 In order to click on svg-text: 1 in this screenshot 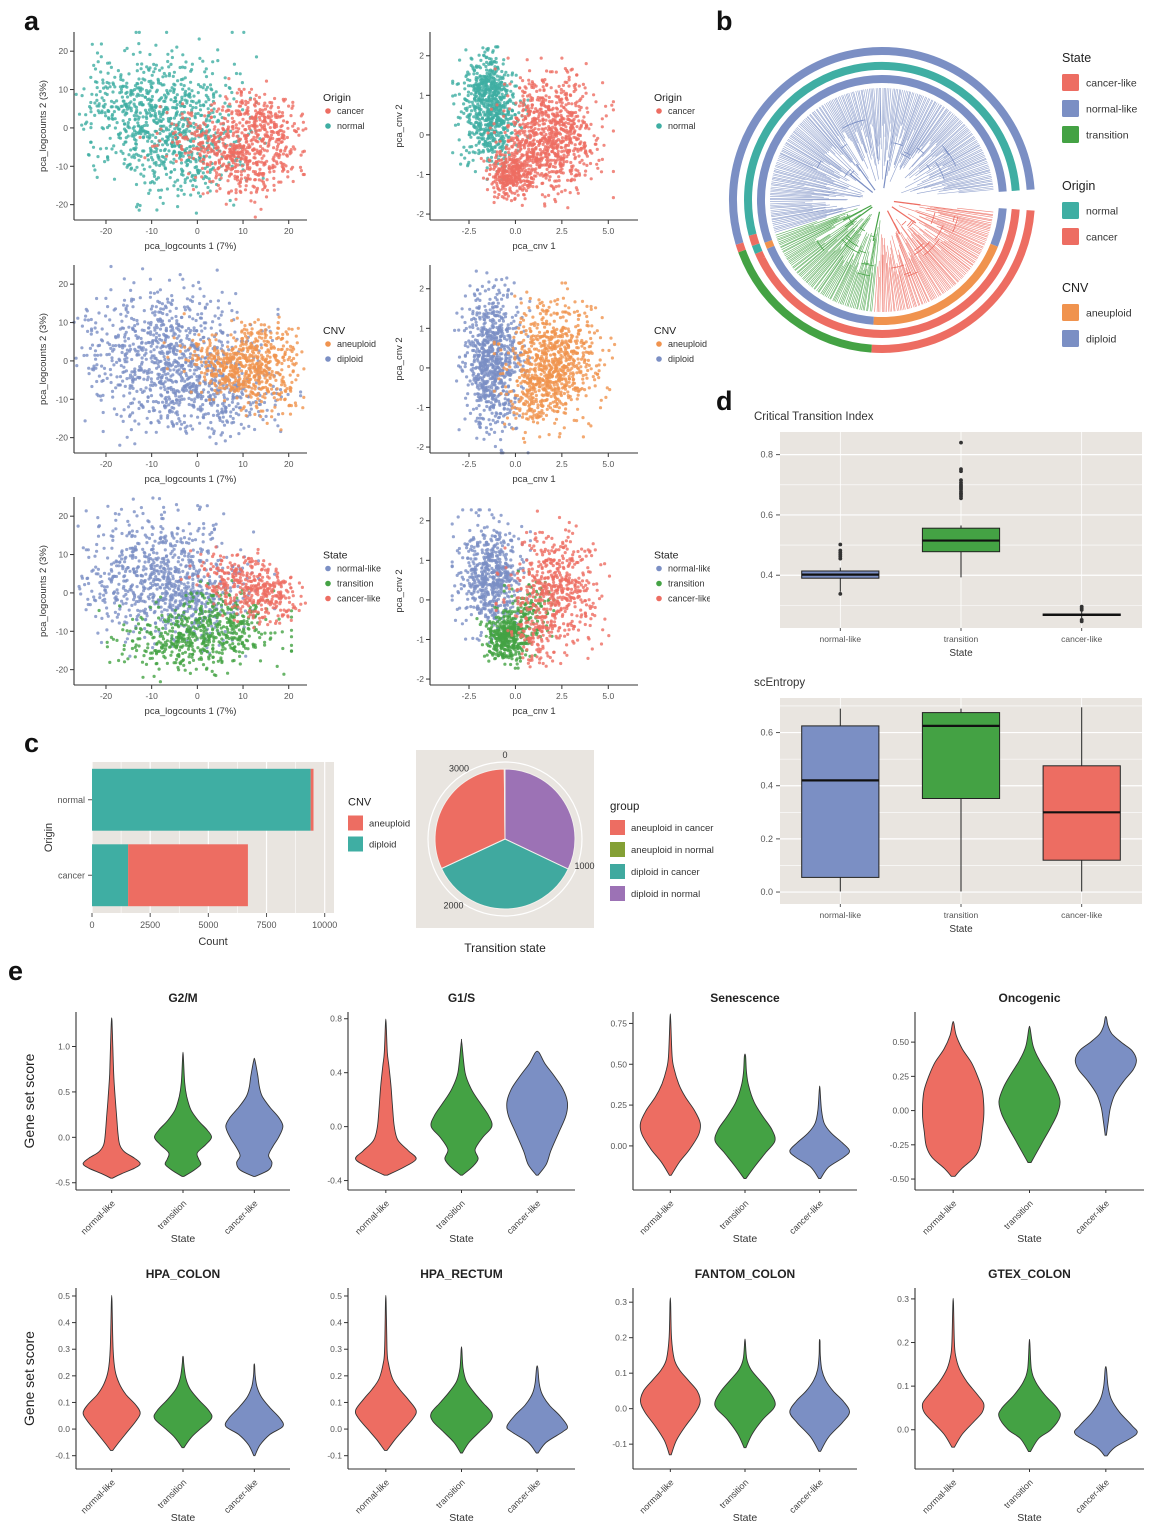, I will do `click(421, 95)`.